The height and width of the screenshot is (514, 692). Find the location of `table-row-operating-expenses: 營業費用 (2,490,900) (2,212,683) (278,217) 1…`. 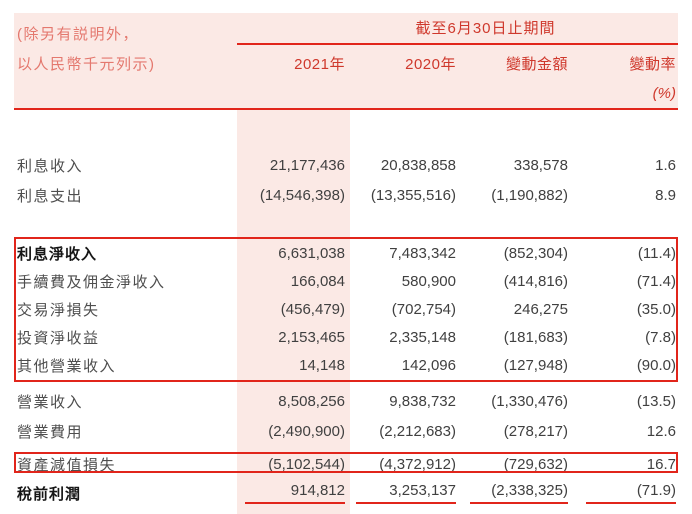

table-row-operating-expenses: 營業費用 (2,490,900) (2,212,683) (278,217) 1… is located at coordinates (346, 431).